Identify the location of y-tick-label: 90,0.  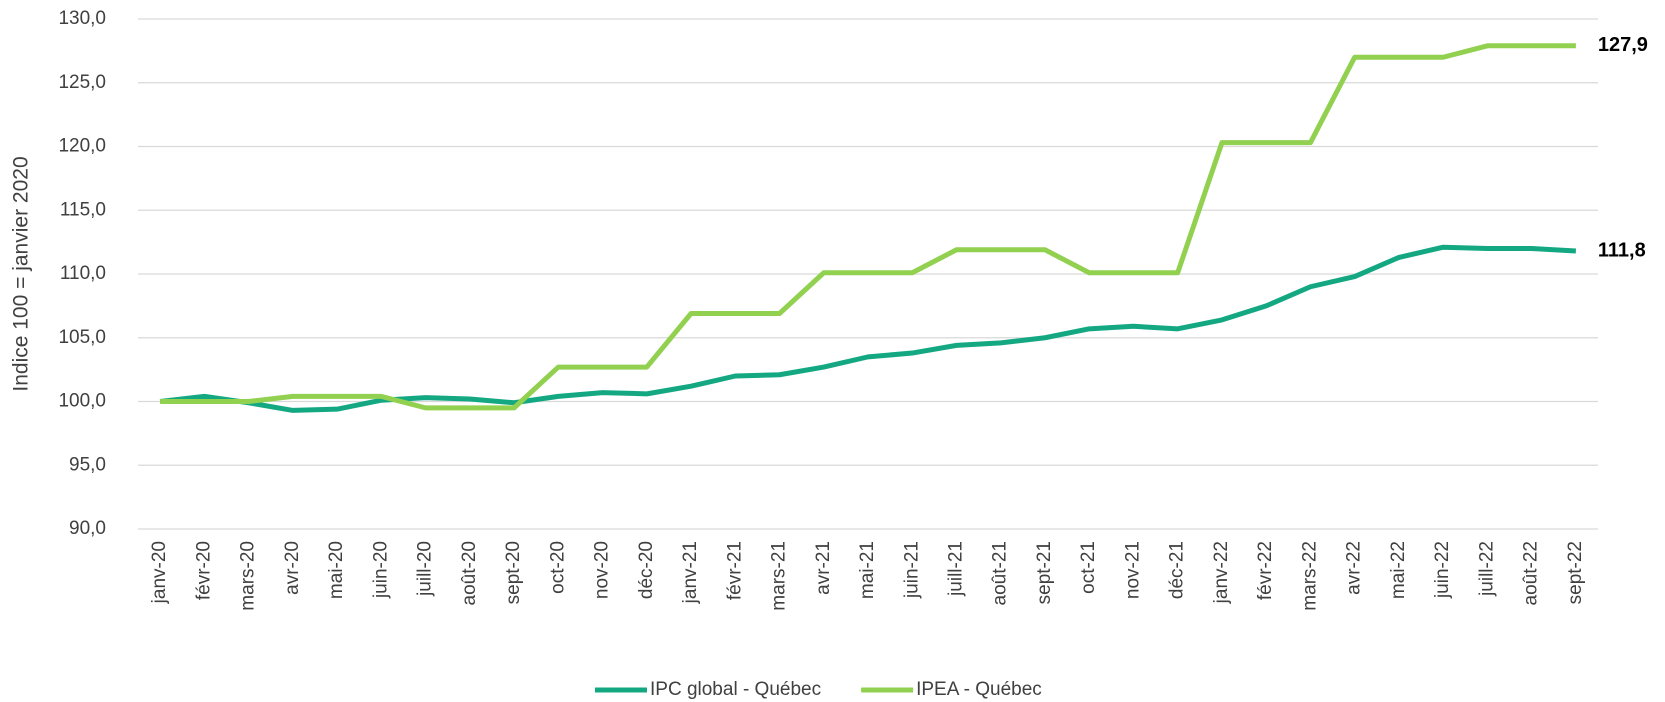
(87, 528).